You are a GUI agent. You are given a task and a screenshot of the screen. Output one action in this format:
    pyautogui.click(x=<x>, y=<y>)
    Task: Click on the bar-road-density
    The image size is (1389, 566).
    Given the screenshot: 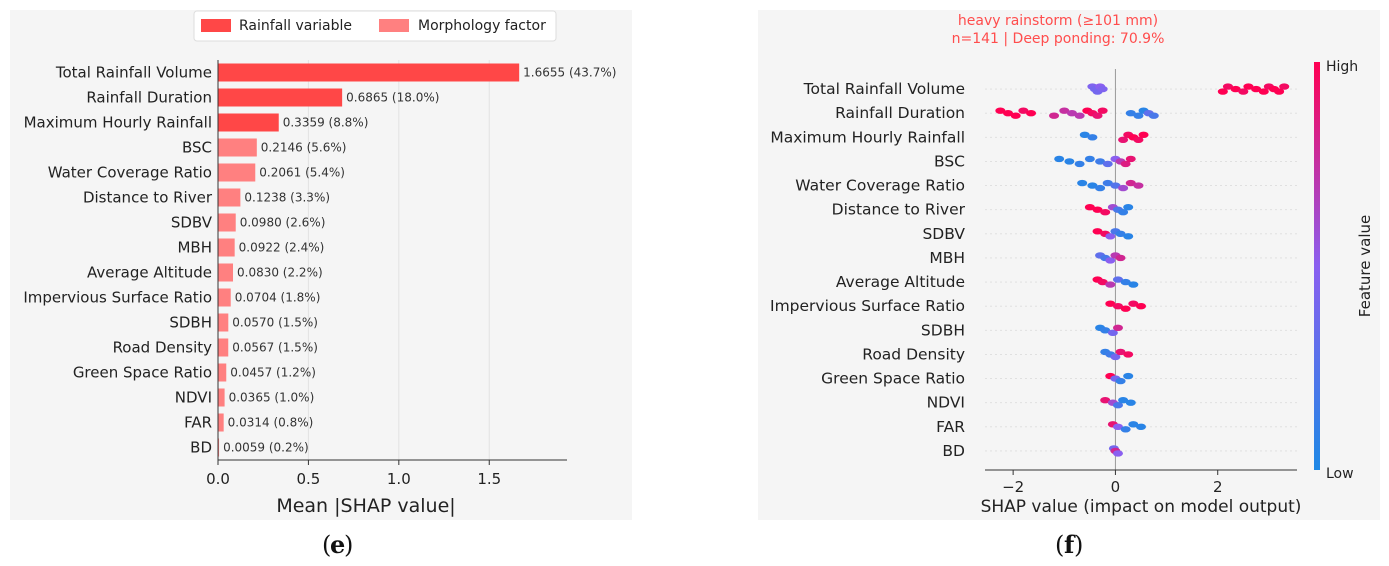 What is the action you would take?
    pyautogui.click(x=223, y=347)
    